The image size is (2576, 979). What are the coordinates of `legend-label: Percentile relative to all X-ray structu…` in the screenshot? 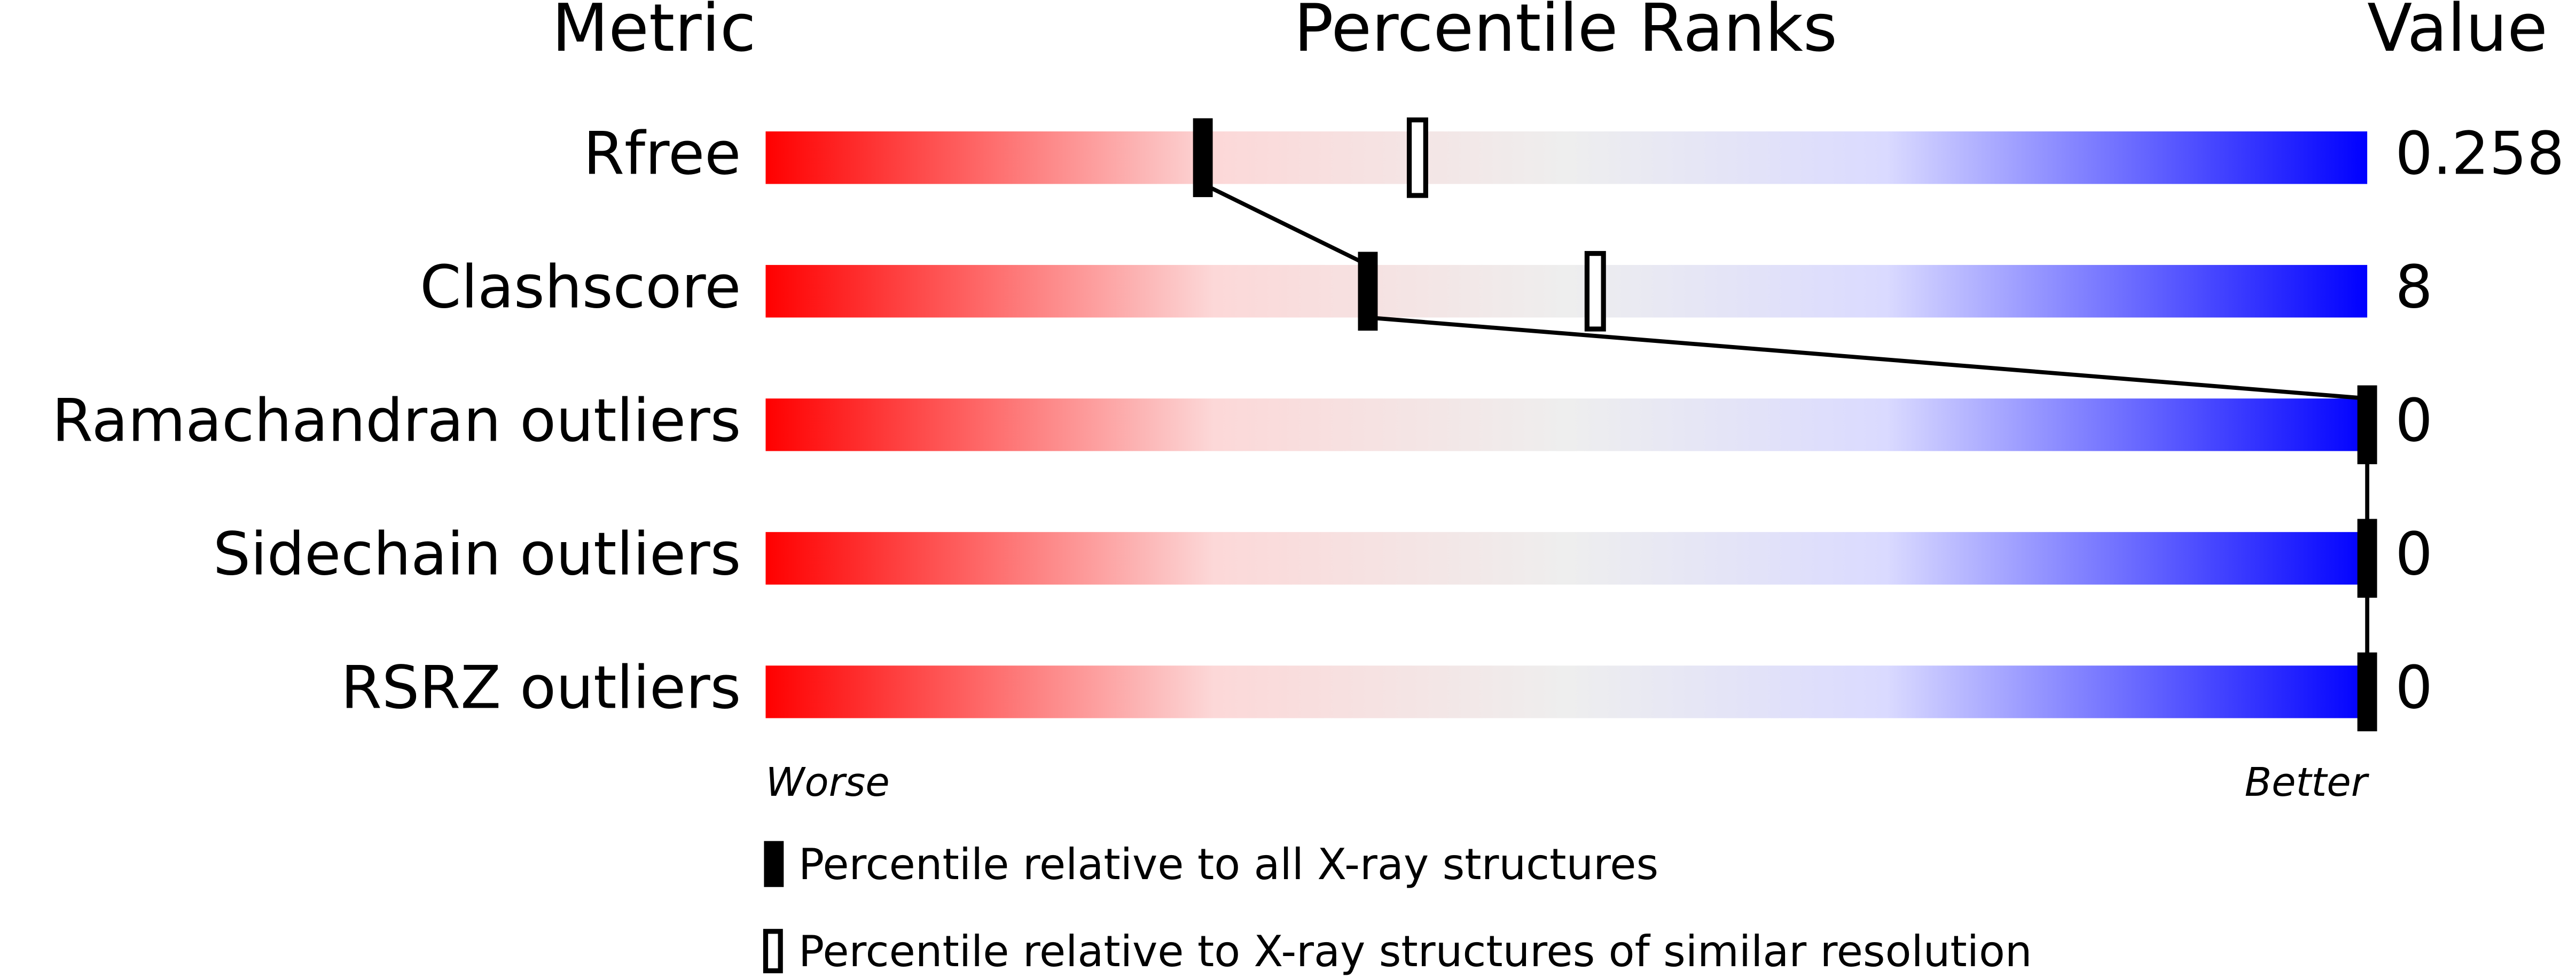 It's located at (1228, 864).